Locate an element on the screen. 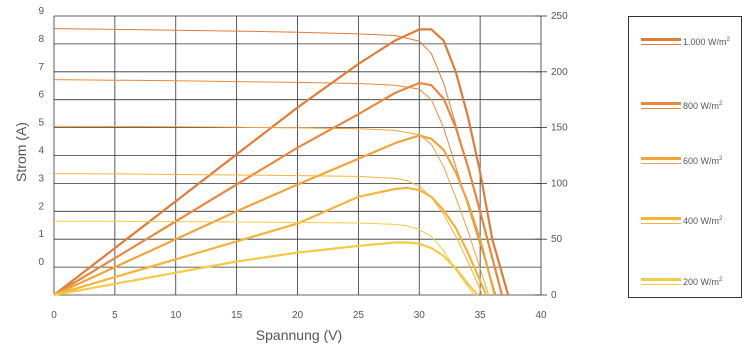 The width and height of the screenshot is (745, 349). legend-label: 600 W/m2 is located at coordinates (702, 161).